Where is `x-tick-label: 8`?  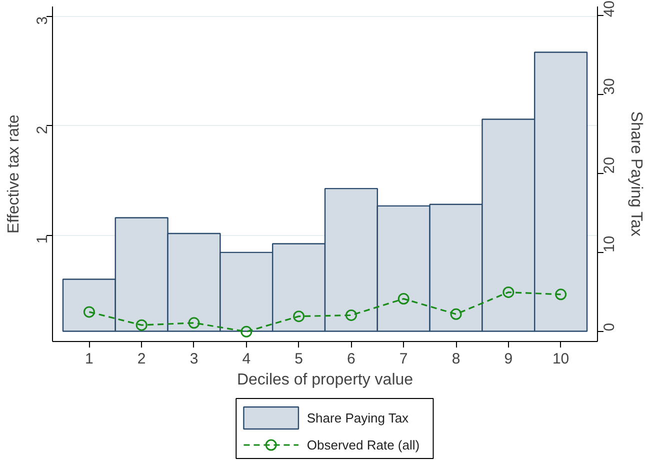
x-tick-label: 8 is located at coordinates (456, 359).